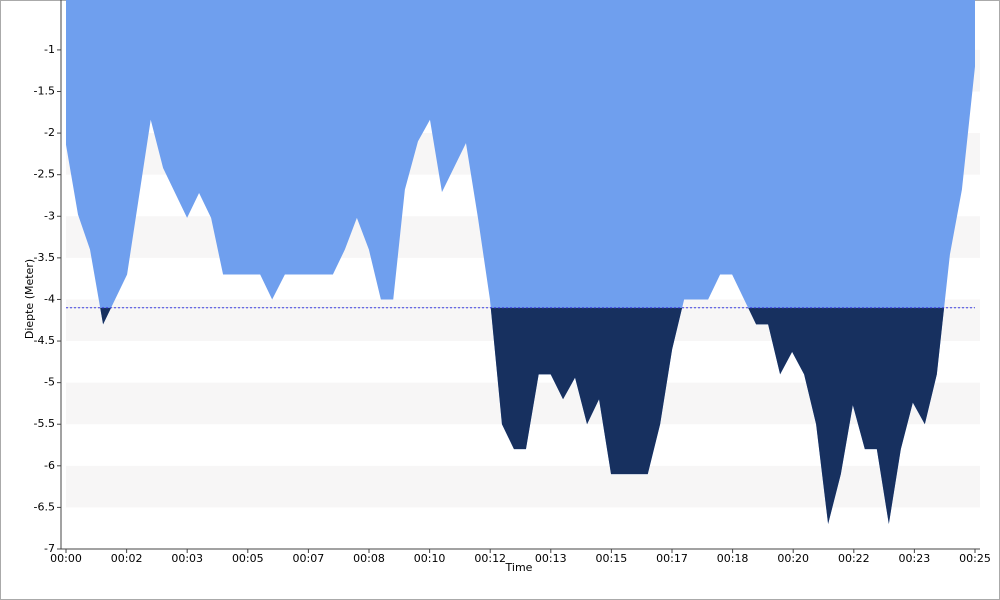  What do you see at coordinates (187, 558) in the screenshot?
I see `x-tick-label: 00:03` at bounding box center [187, 558].